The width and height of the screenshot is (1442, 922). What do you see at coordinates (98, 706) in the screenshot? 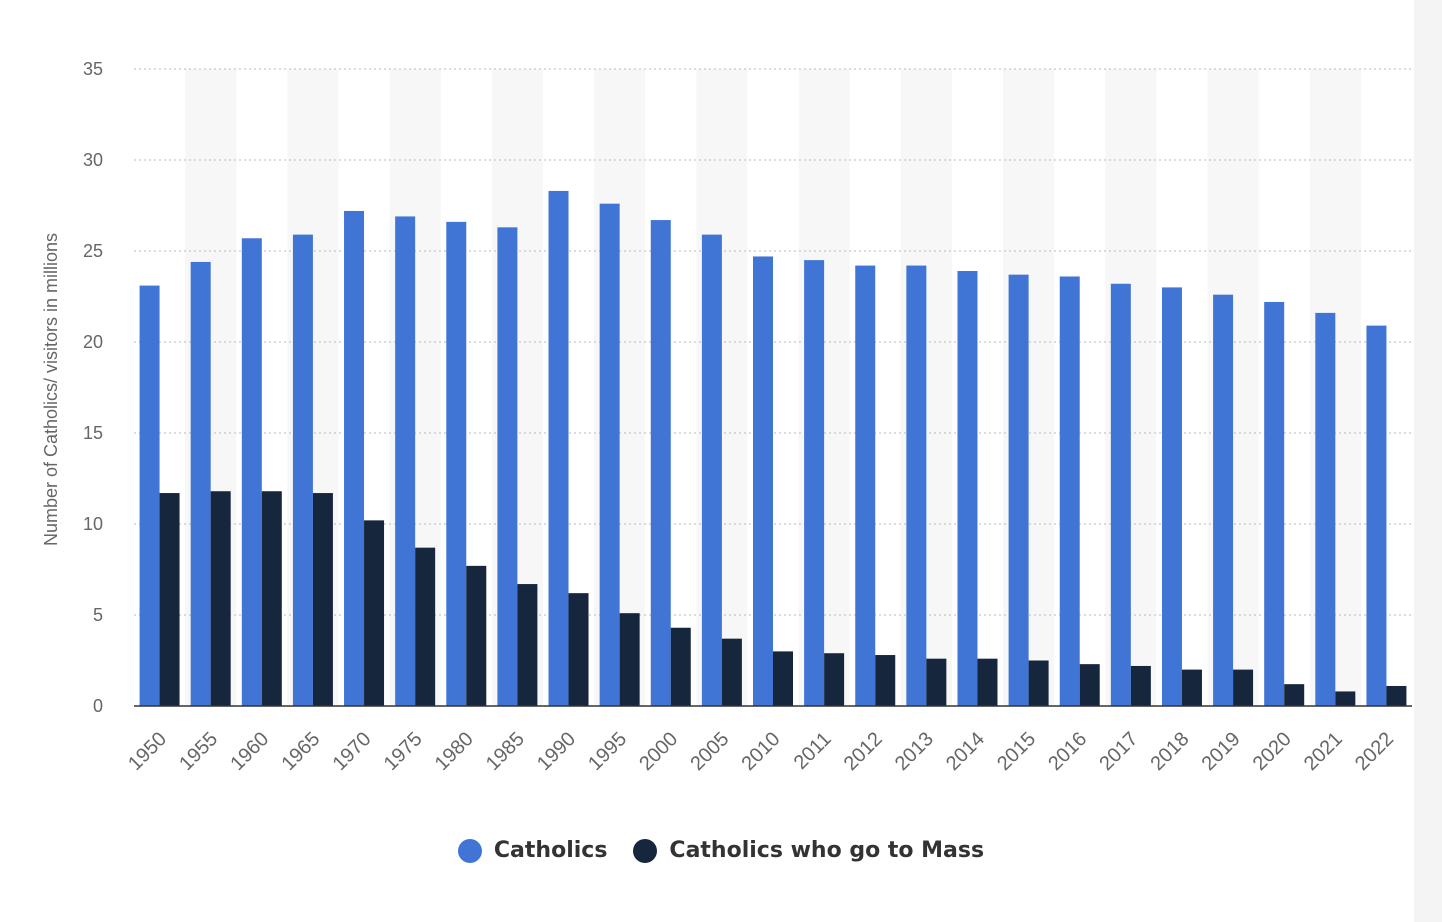
I see `y-tick-label: 0` at bounding box center [98, 706].